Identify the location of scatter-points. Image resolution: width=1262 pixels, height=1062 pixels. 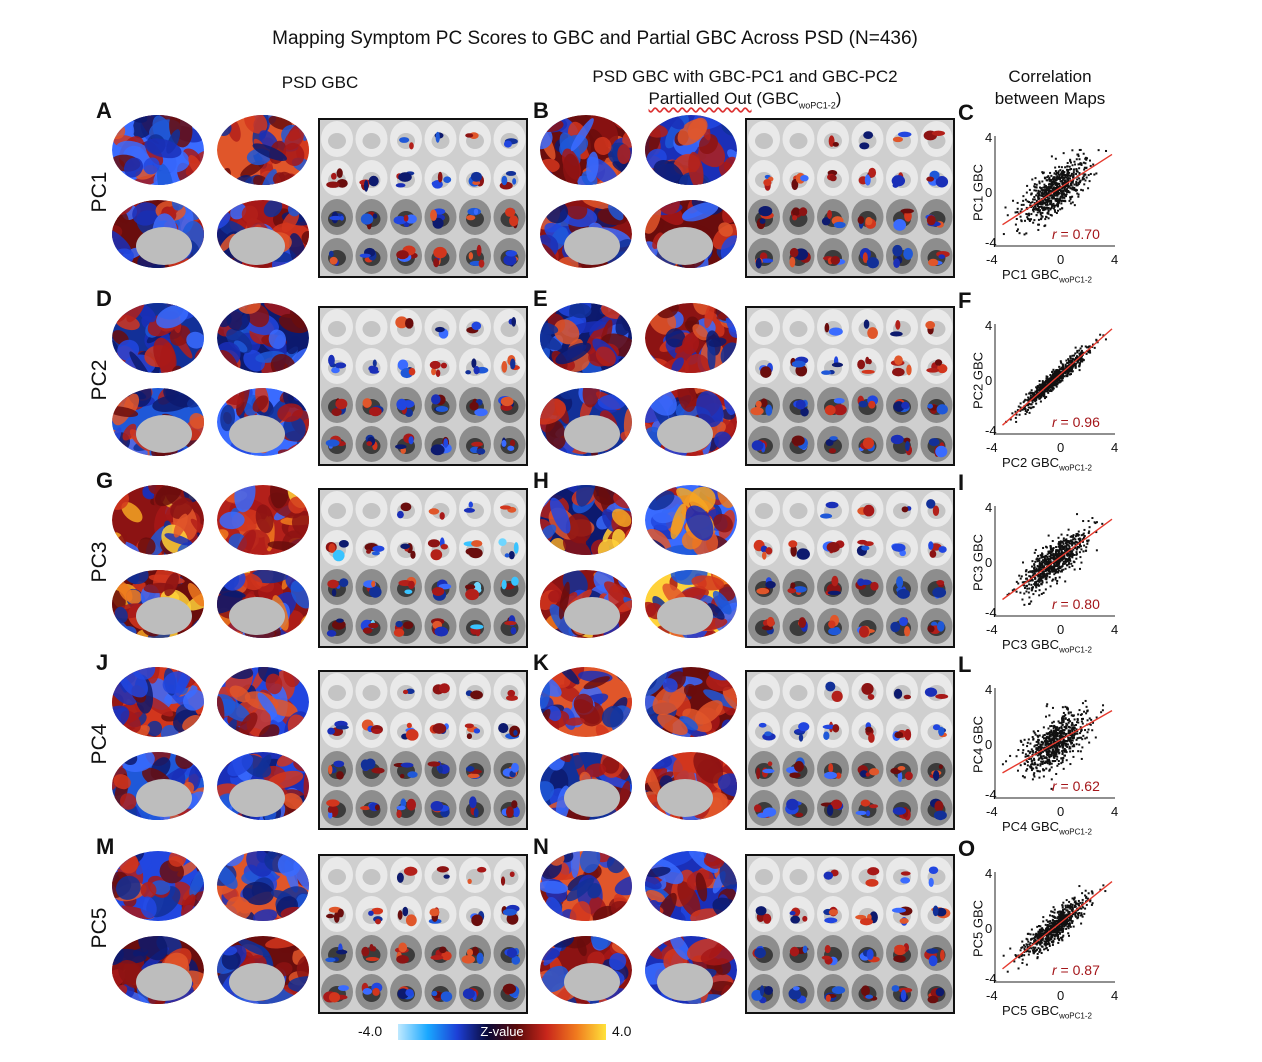
(1054, 928).